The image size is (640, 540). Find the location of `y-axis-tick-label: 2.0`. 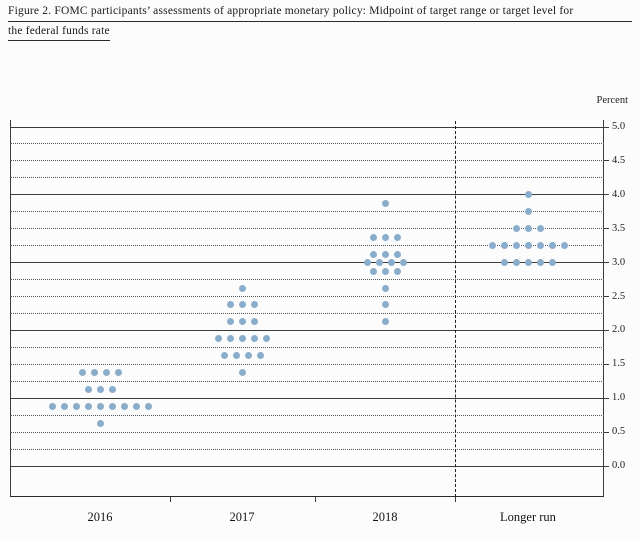

y-axis-tick-label: 2.0 is located at coordinates (619, 330).